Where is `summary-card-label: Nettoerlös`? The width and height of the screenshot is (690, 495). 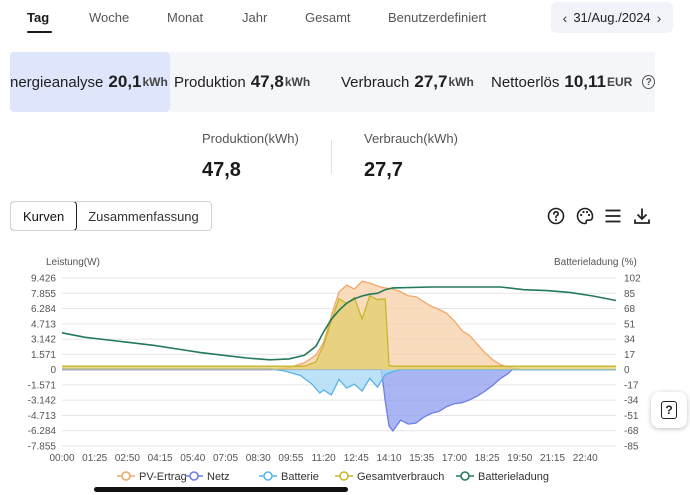
summary-card-label: Nettoerlös is located at coordinates (525, 82).